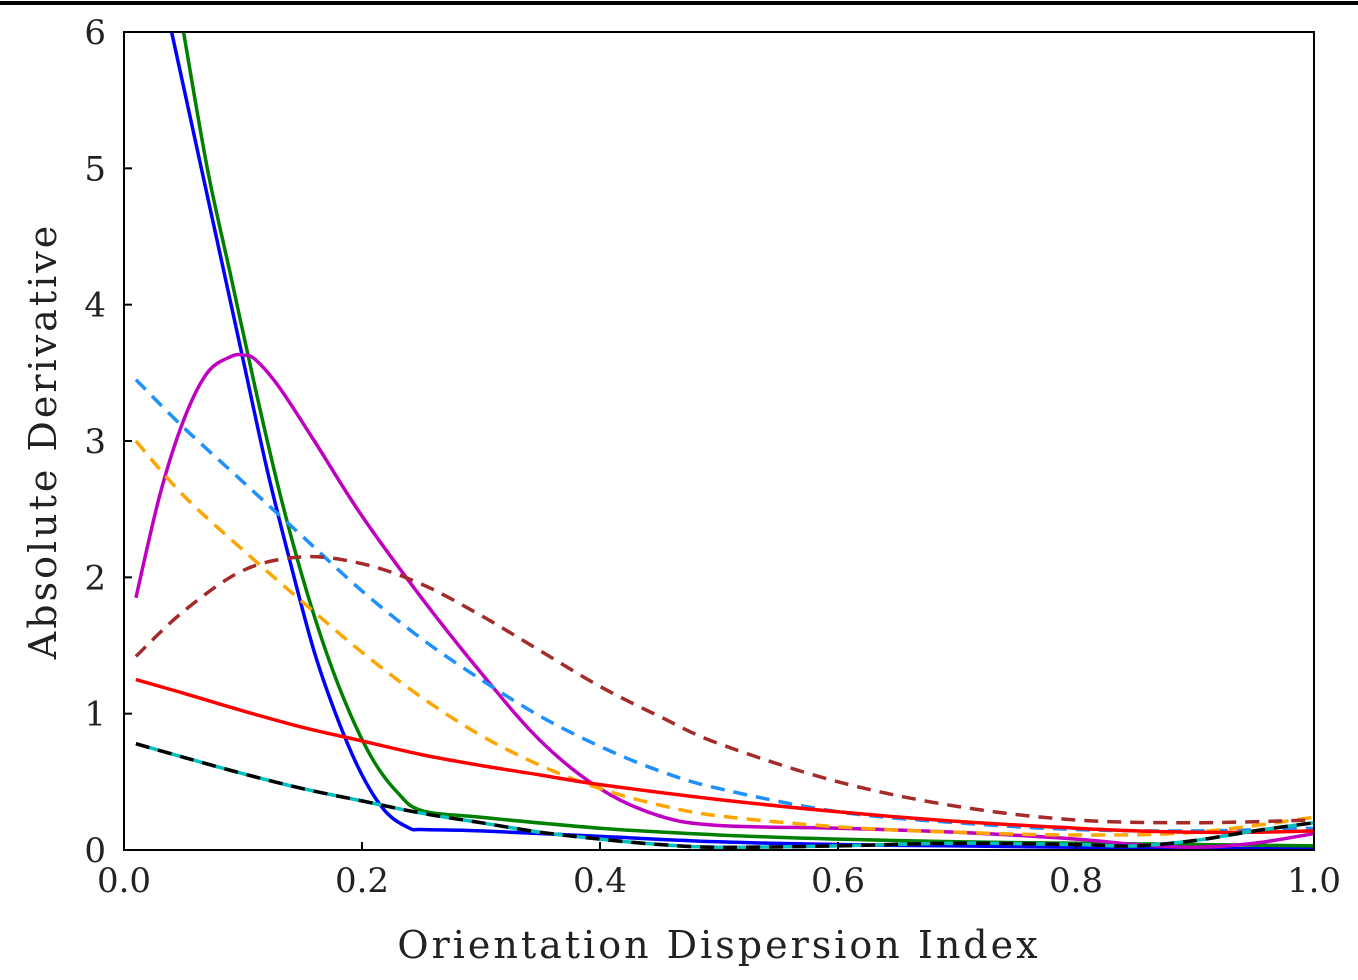 Image resolution: width=1358 pixels, height=980 pixels. Describe the element at coordinates (600, 881) in the screenshot. I see `x-tick-label: 0.4` at that location.